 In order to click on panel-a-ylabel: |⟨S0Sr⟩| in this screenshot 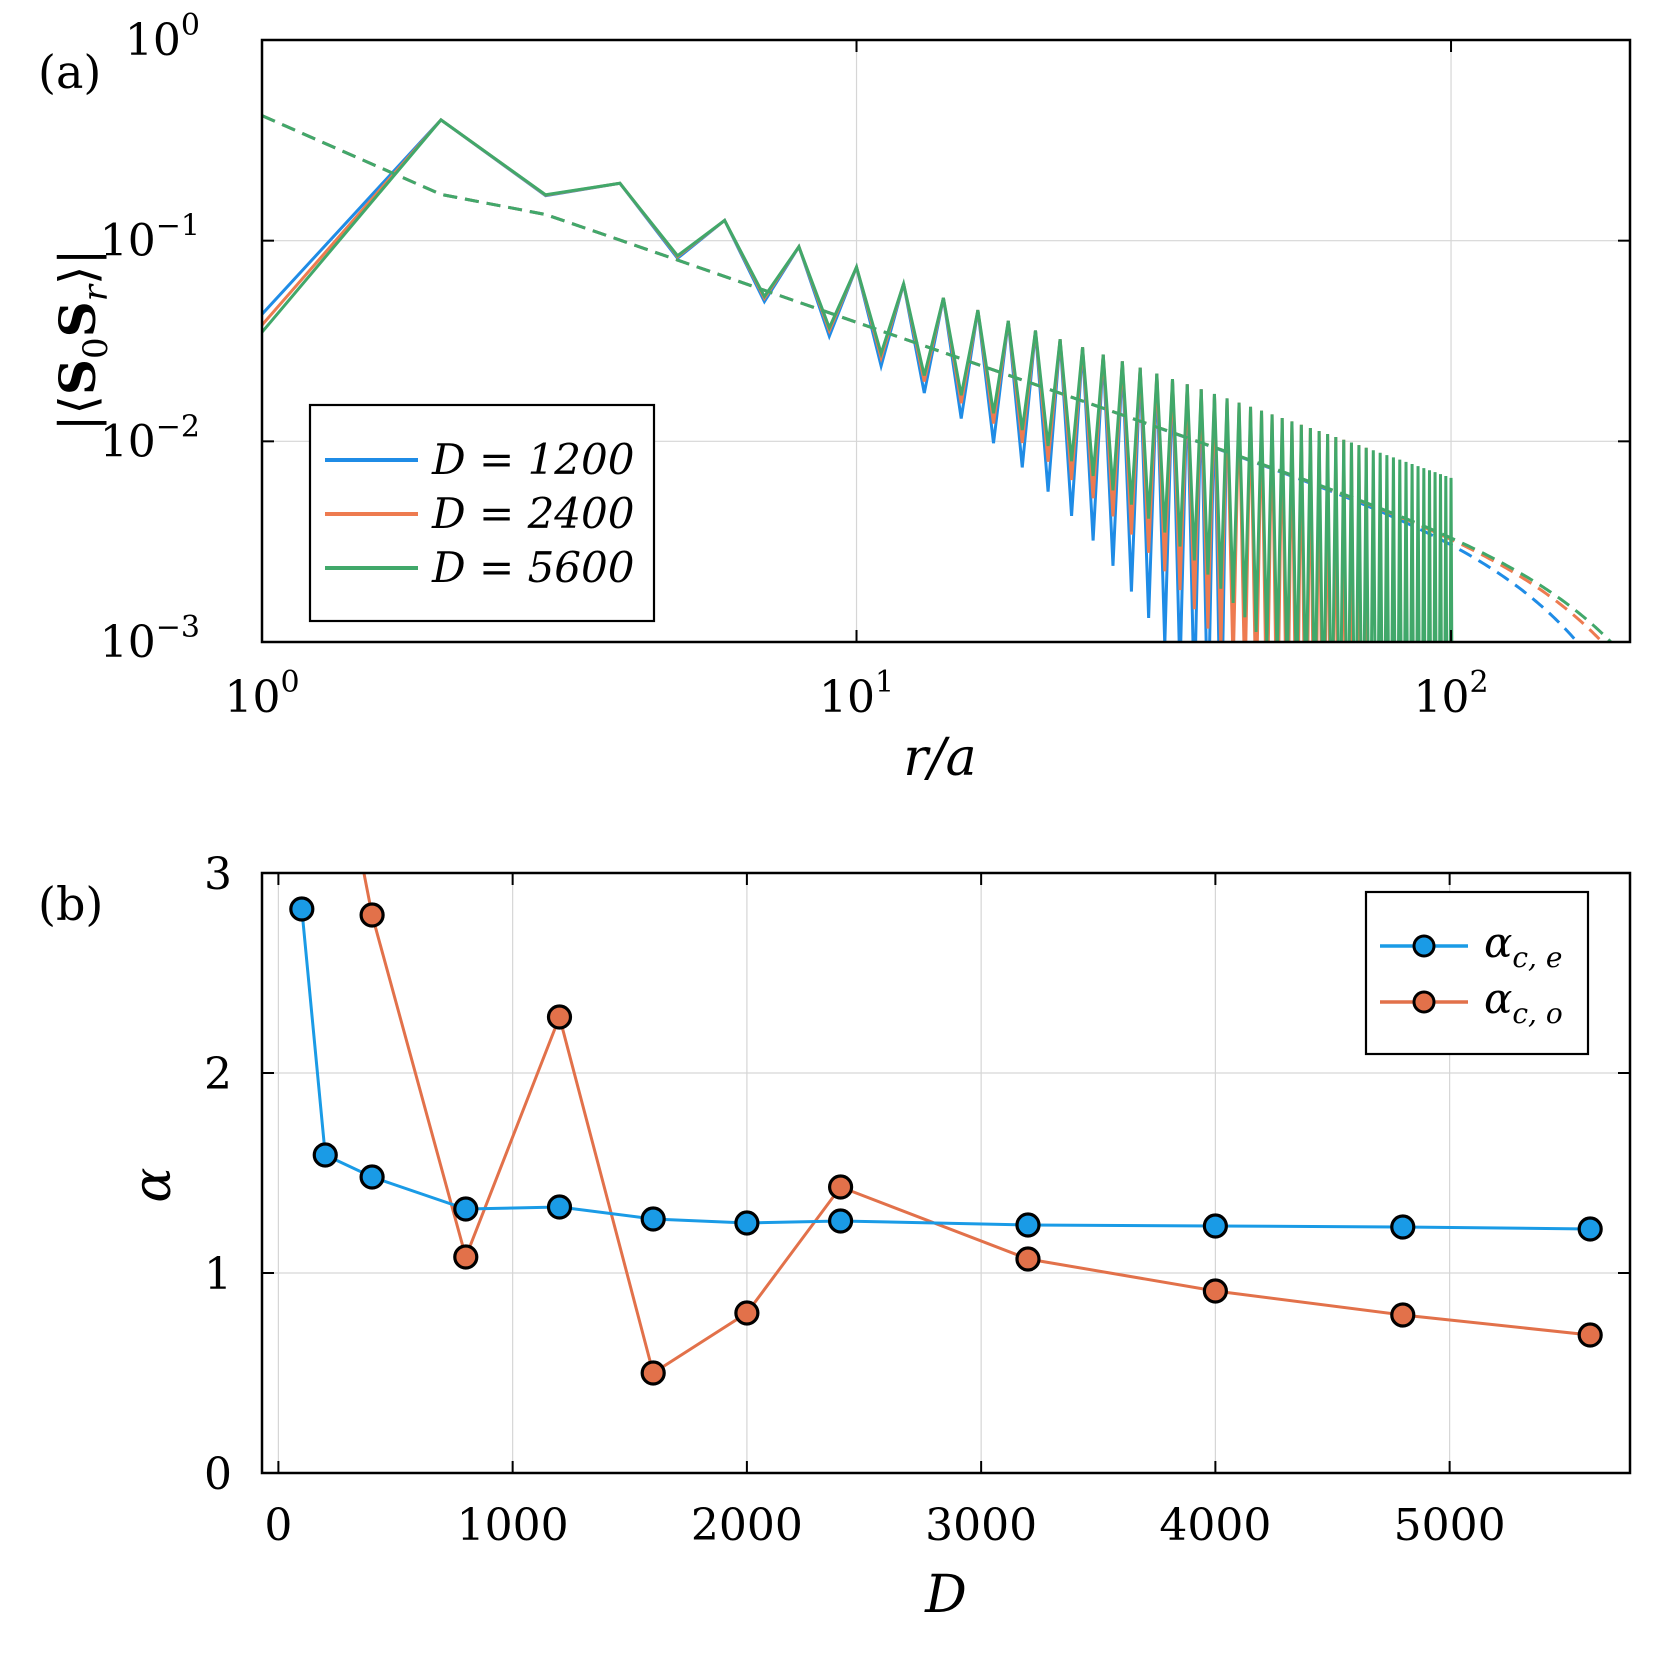, I will do `click(82, 340)`.